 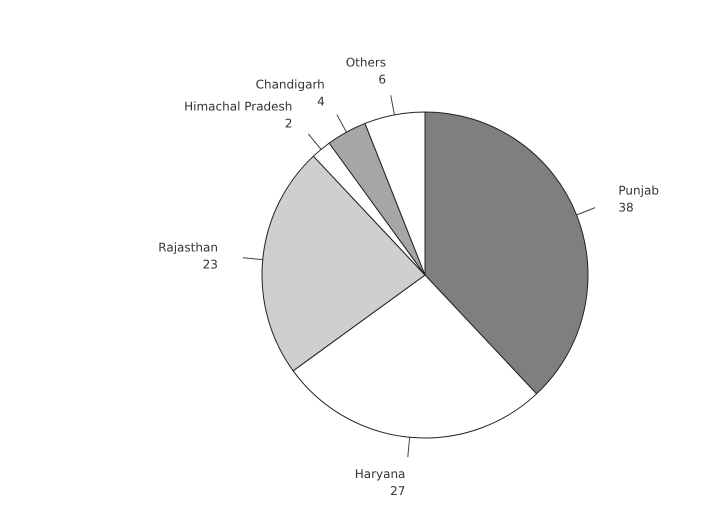 I want to click on slice-label: Chandigarh, so click(x=290, y=85).